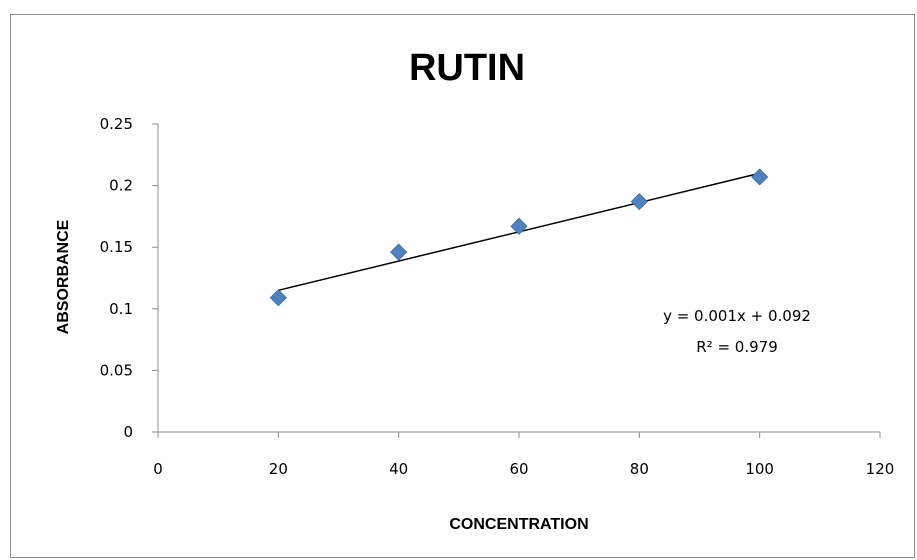 The height and width of the screenshot is (560, 917). What do you see at coordinates (116, 247) in the screenshot?
I see `y-tick-label: 0.15` at bounding box center [116, 247].